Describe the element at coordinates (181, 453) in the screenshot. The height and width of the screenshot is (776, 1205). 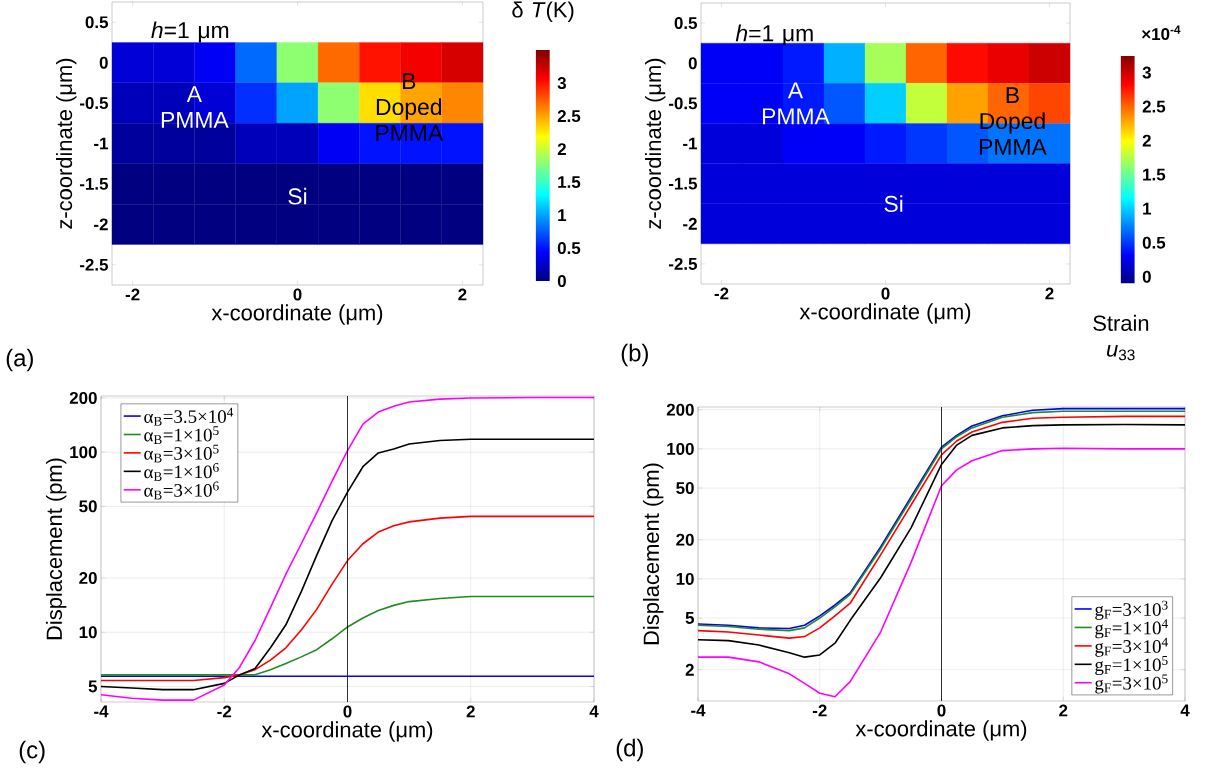
I see `legend-label: α$_{B}$=3×10$^{5}$` at that location.